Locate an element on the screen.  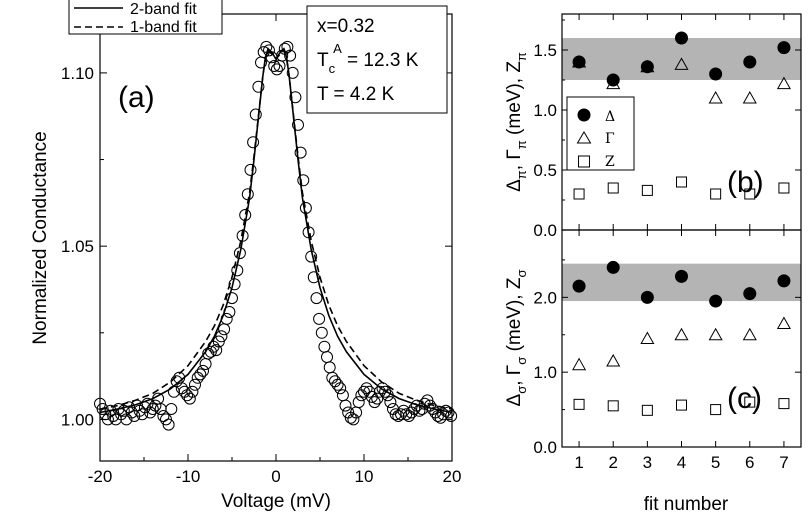
legend-label-z: Z is located at coordinates (610, 162).